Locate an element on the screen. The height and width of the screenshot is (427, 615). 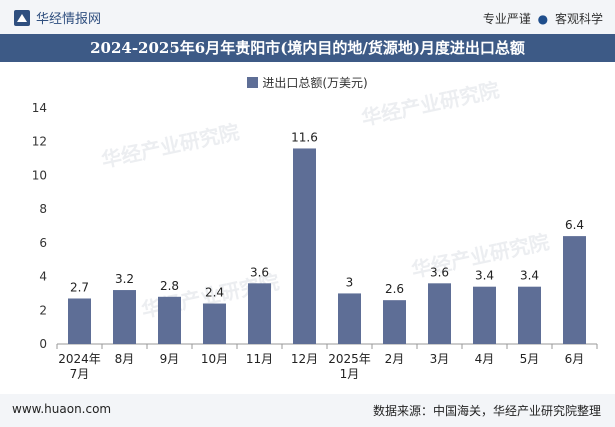
y-tick-label: 8 is located at coordinates (43, 209).